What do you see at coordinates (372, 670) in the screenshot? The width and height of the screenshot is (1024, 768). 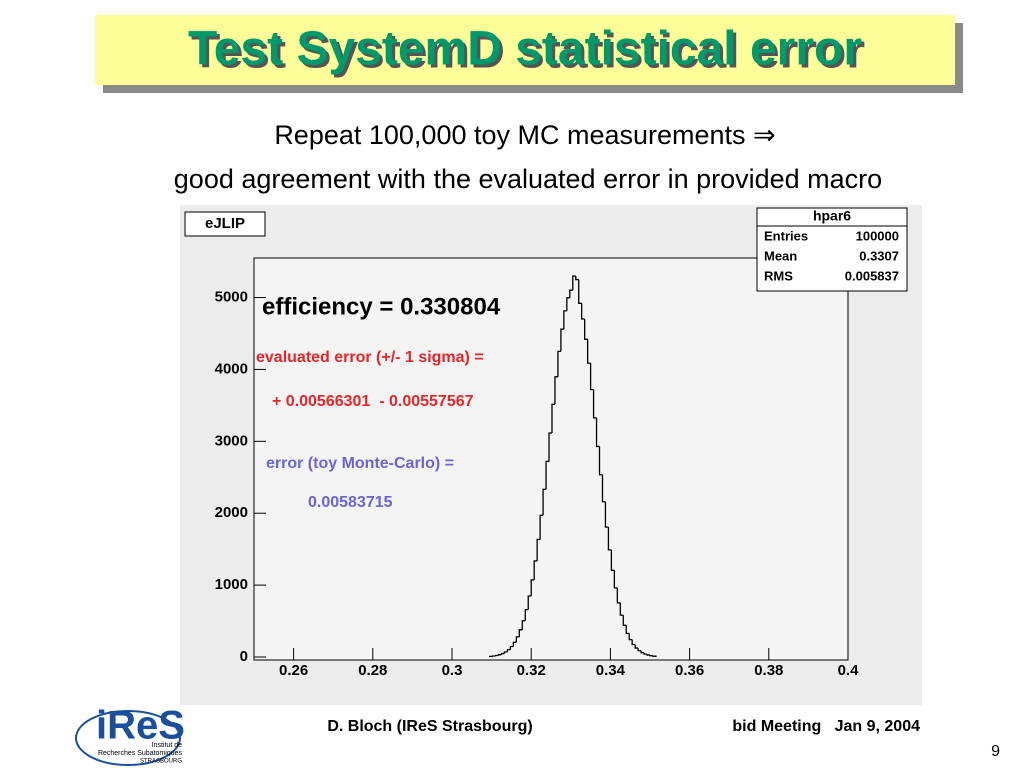 I see `x-tick-label: 0.28` at bounding box center [372, 670].